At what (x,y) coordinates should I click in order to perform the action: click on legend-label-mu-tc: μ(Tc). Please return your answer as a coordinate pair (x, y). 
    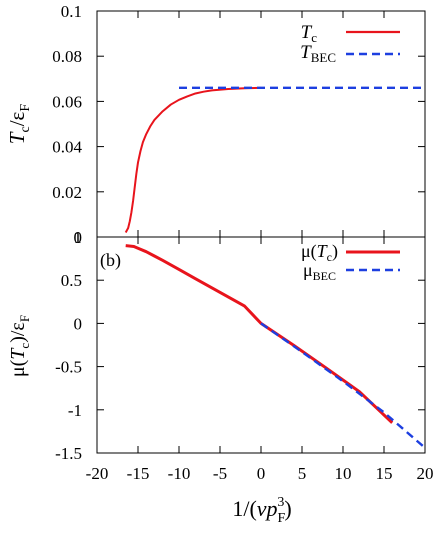
    Looking at the image, I should click on (319, 252).